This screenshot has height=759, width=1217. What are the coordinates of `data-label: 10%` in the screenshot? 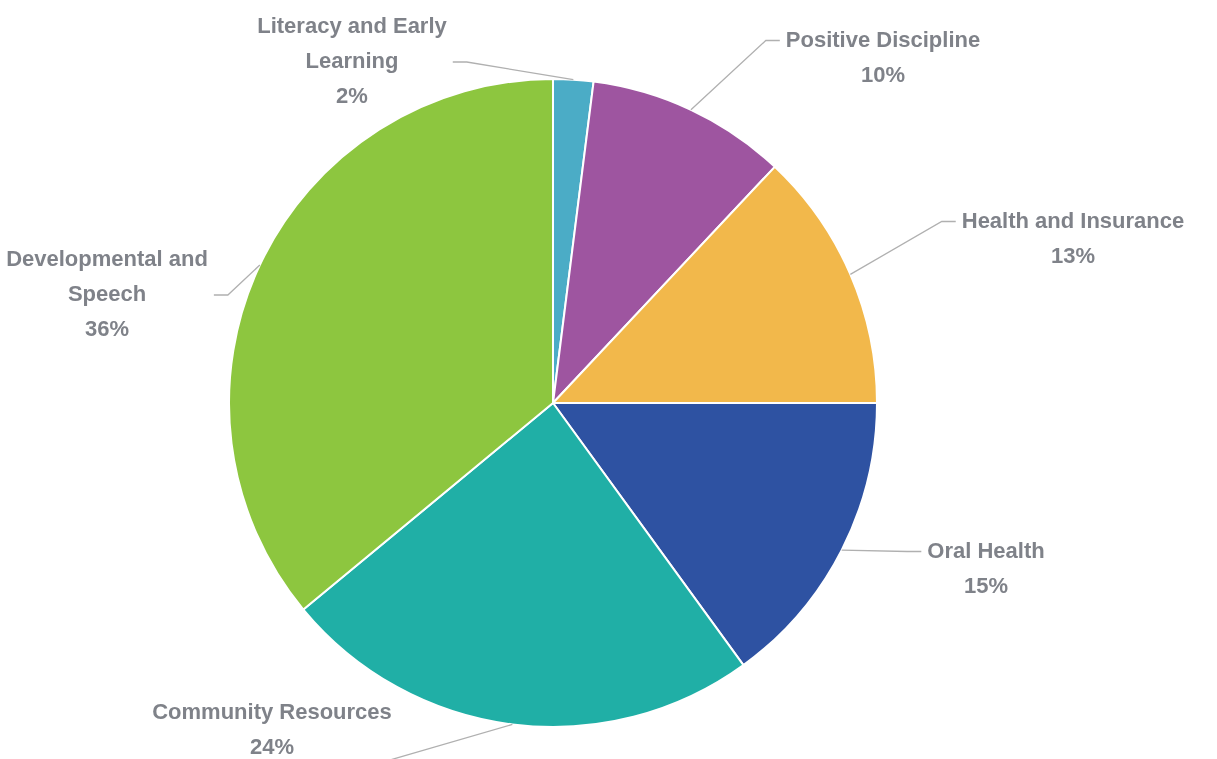 It's located at (883, 74).